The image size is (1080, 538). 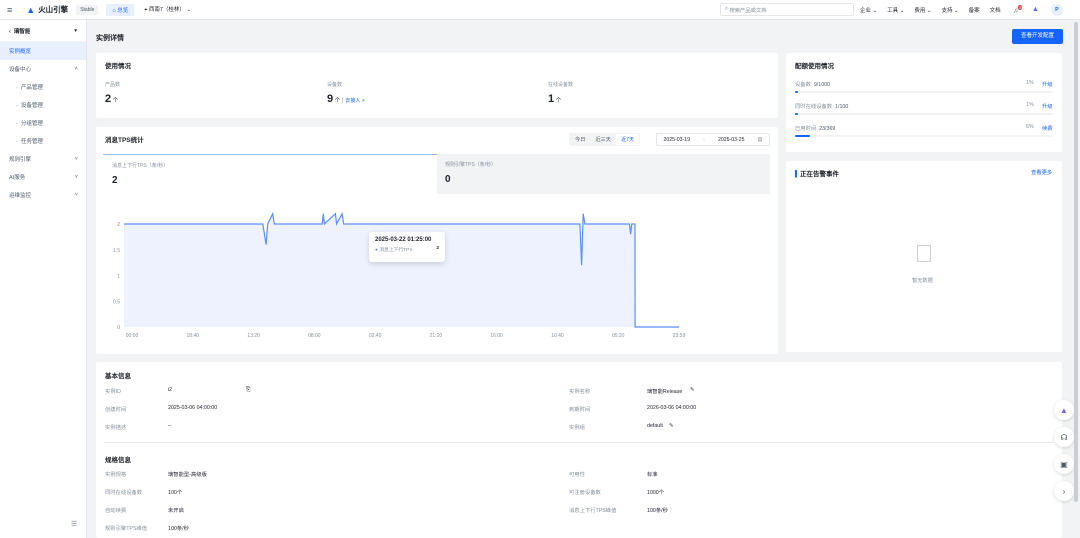 I want to click on volcano-icon: ▲, so click(x=31, y=9).